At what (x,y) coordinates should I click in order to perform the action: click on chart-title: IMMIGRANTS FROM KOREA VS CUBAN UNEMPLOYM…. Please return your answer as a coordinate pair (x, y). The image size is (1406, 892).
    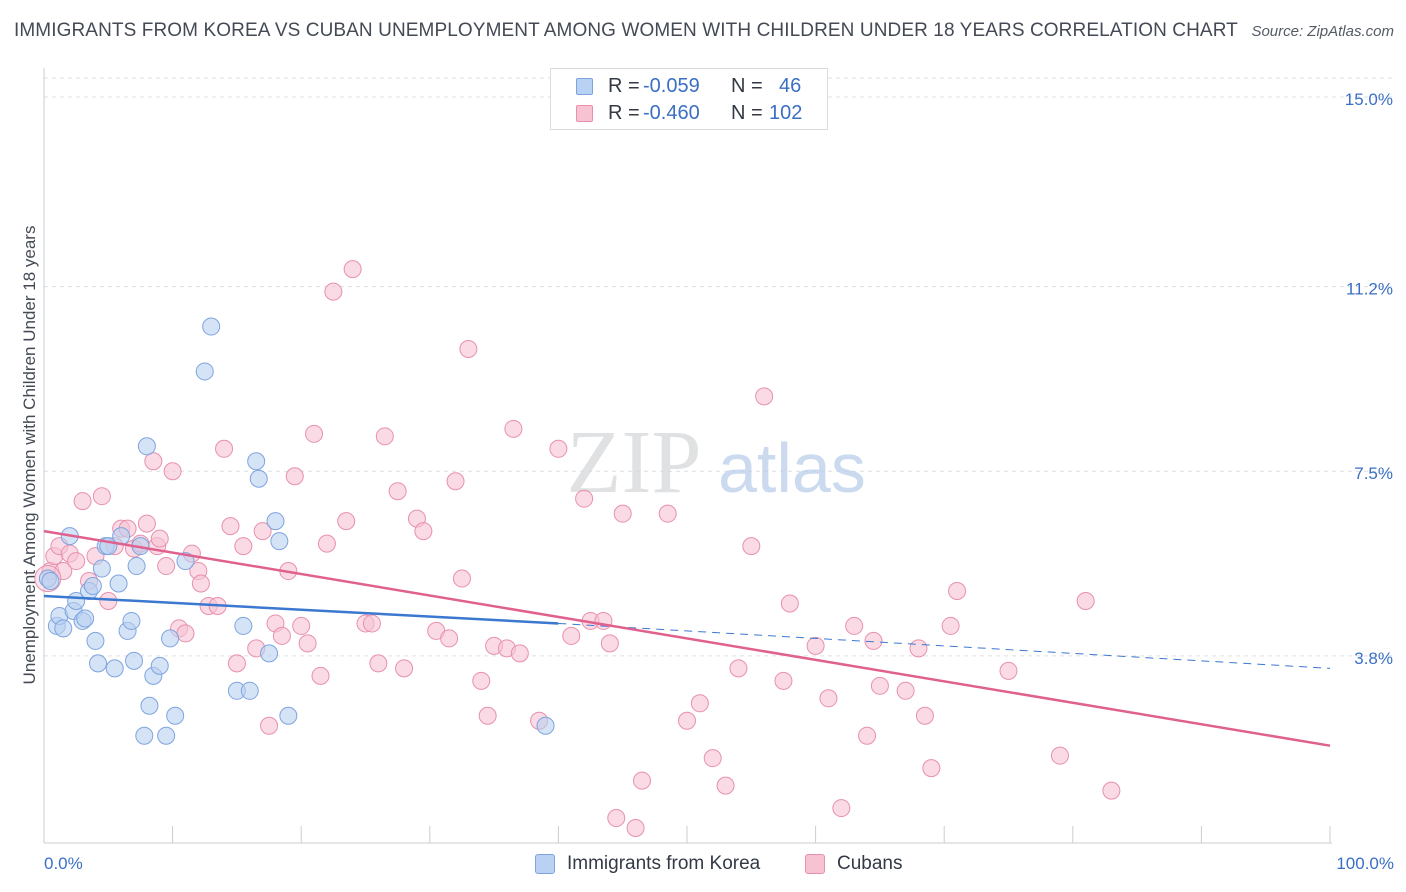
    Looking at the image, I should click on (626, 30).